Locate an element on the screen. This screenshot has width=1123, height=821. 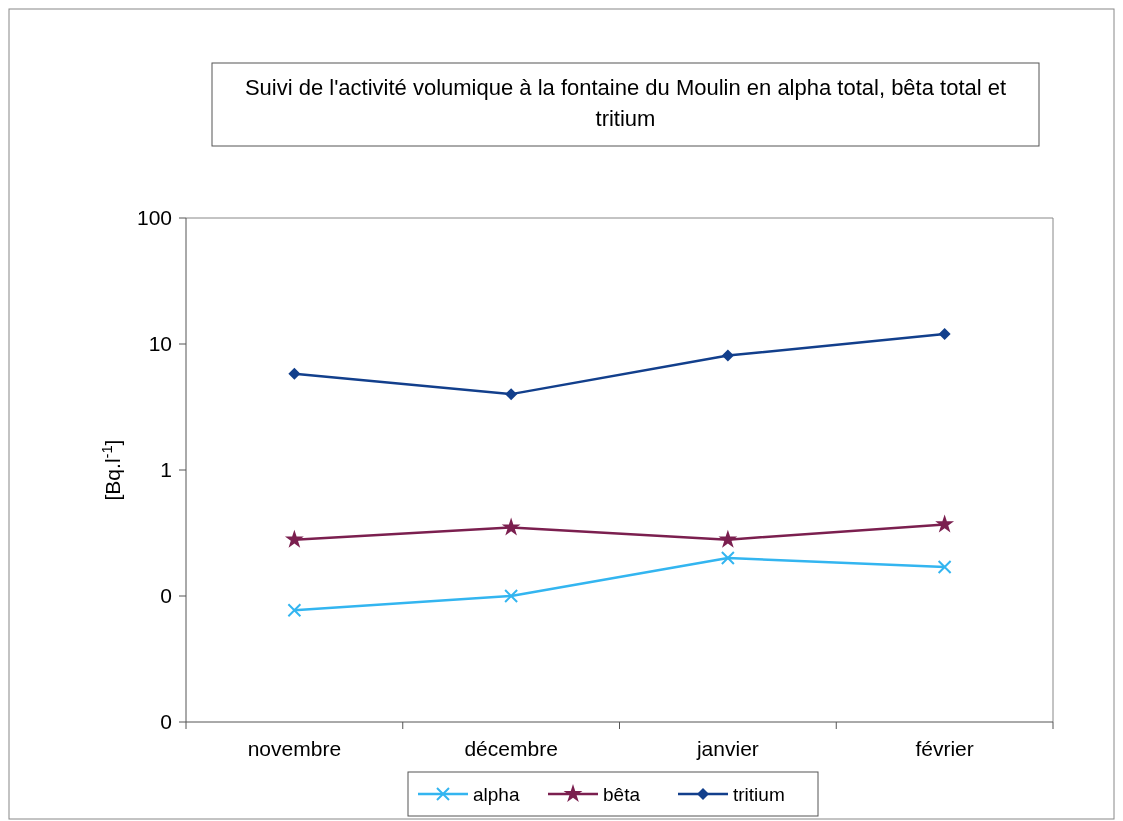
legend-label: alpha is located at coordinates (496, 794).